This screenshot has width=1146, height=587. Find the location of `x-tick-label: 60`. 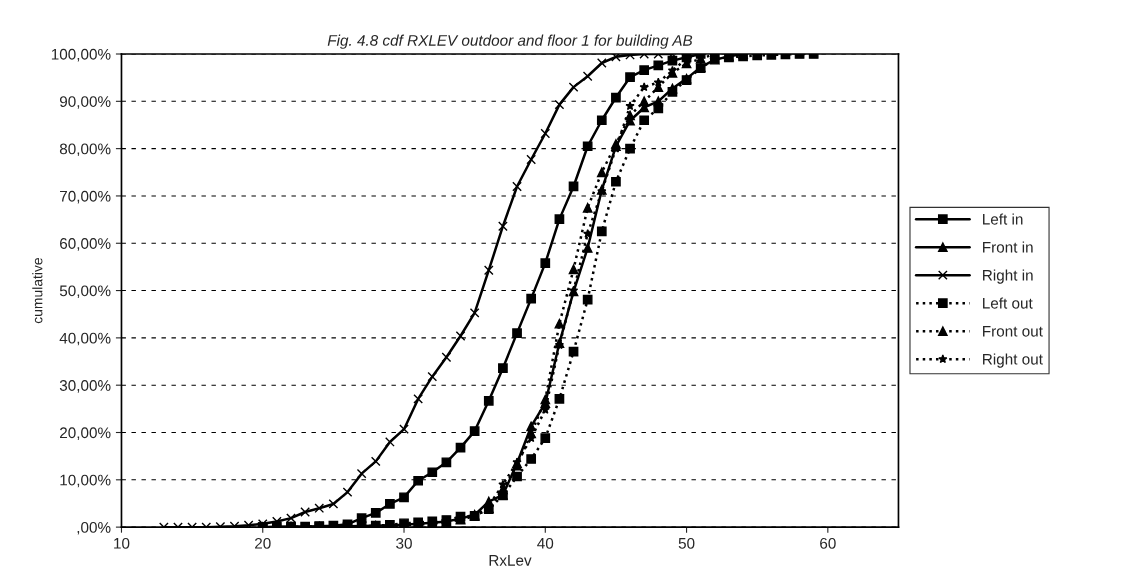

x-tick-label: 60 is located at coordinates (828, 543).